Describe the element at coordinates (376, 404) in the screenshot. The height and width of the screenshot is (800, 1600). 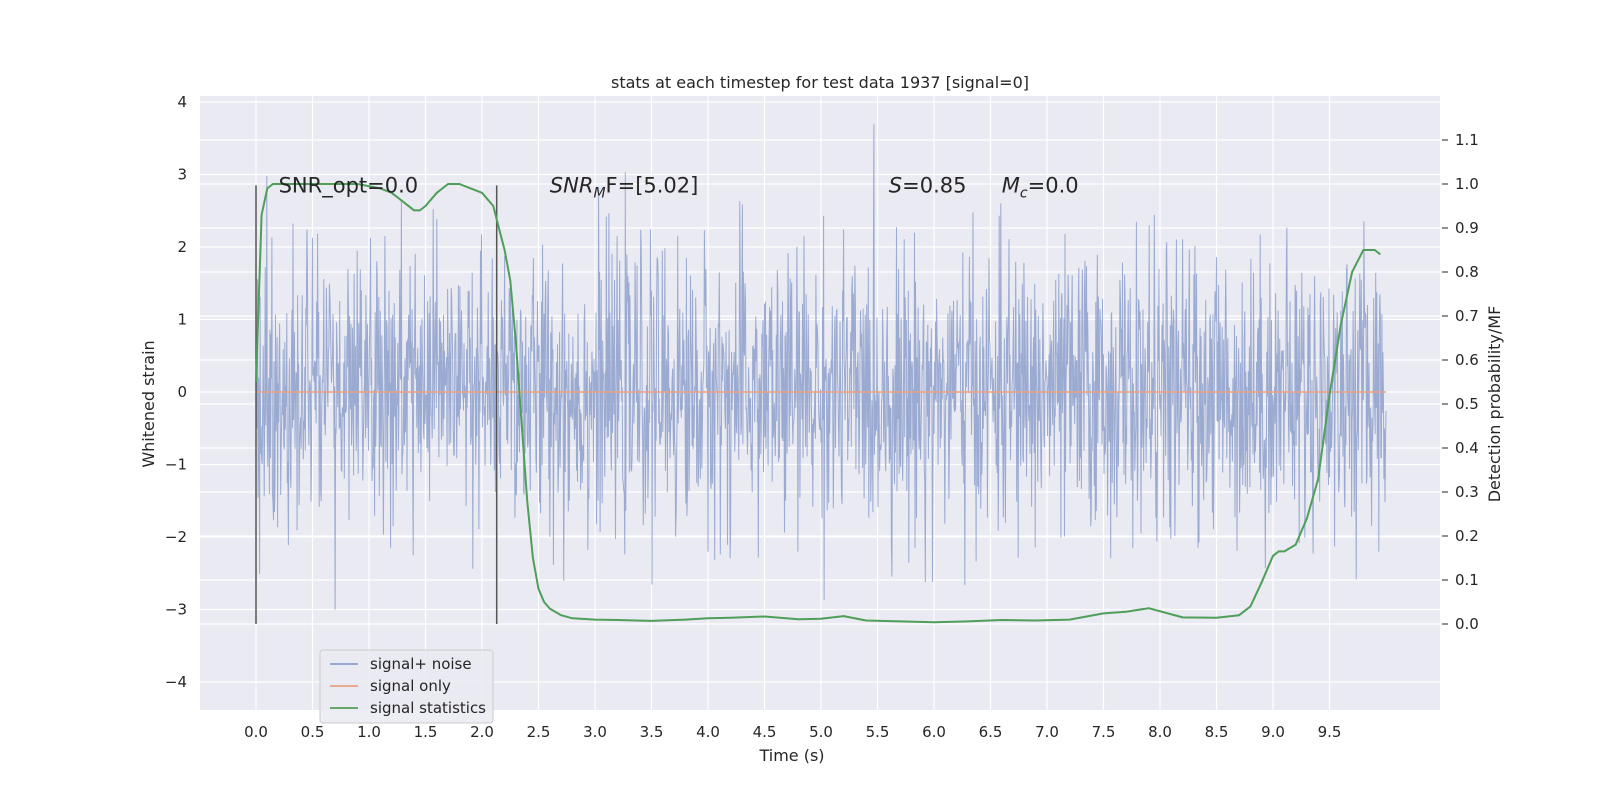
I see `vertical-markers` at that location.